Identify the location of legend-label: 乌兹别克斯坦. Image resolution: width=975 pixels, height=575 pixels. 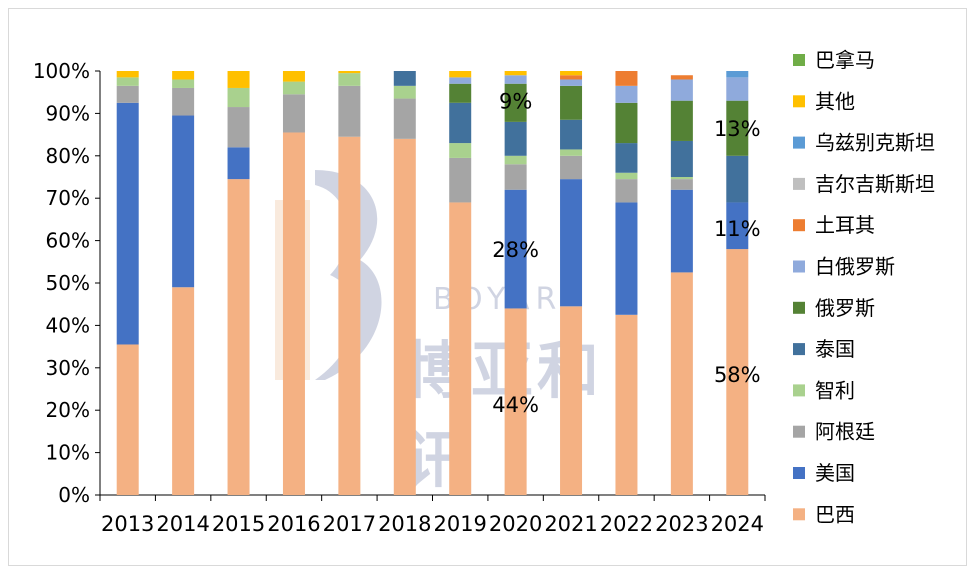
(875, 143).